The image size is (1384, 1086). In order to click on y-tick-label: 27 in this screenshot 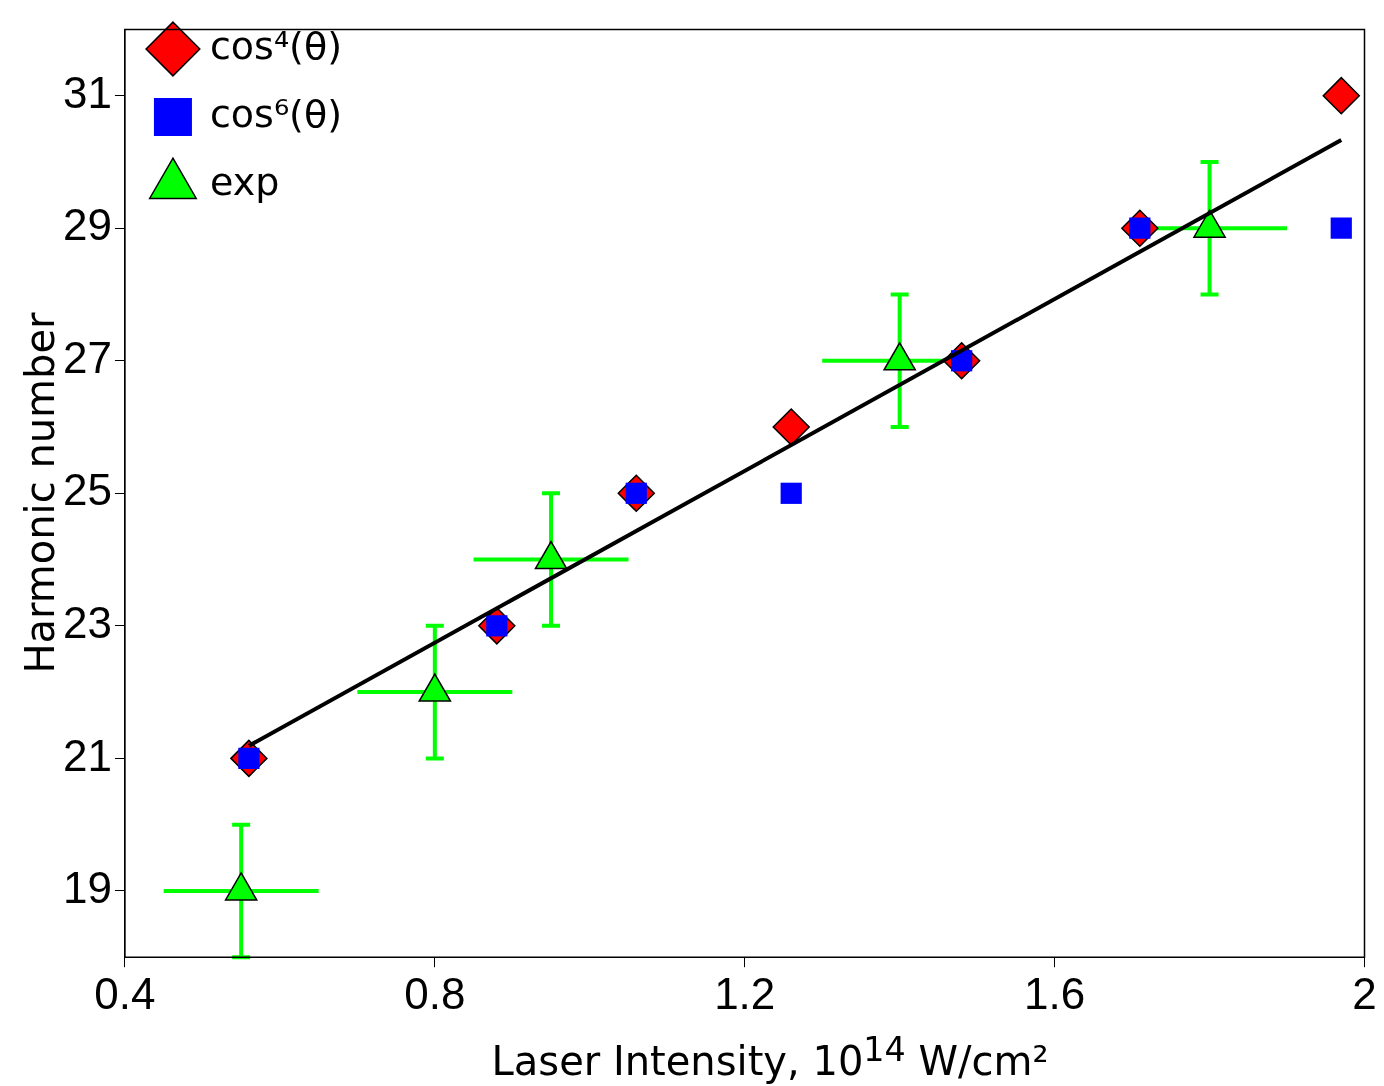, I will do `click(87, 357)`.